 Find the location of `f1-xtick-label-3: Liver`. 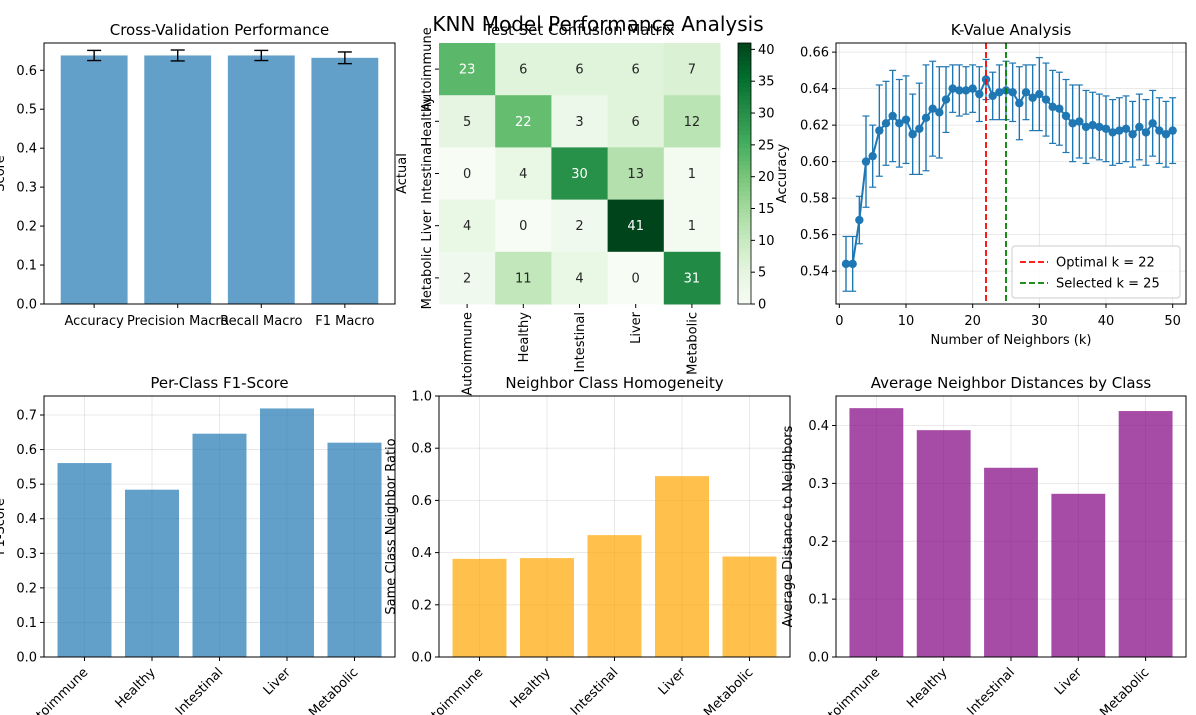

f1-xtick-label-3: Liver is located at coordinates (278, 682).